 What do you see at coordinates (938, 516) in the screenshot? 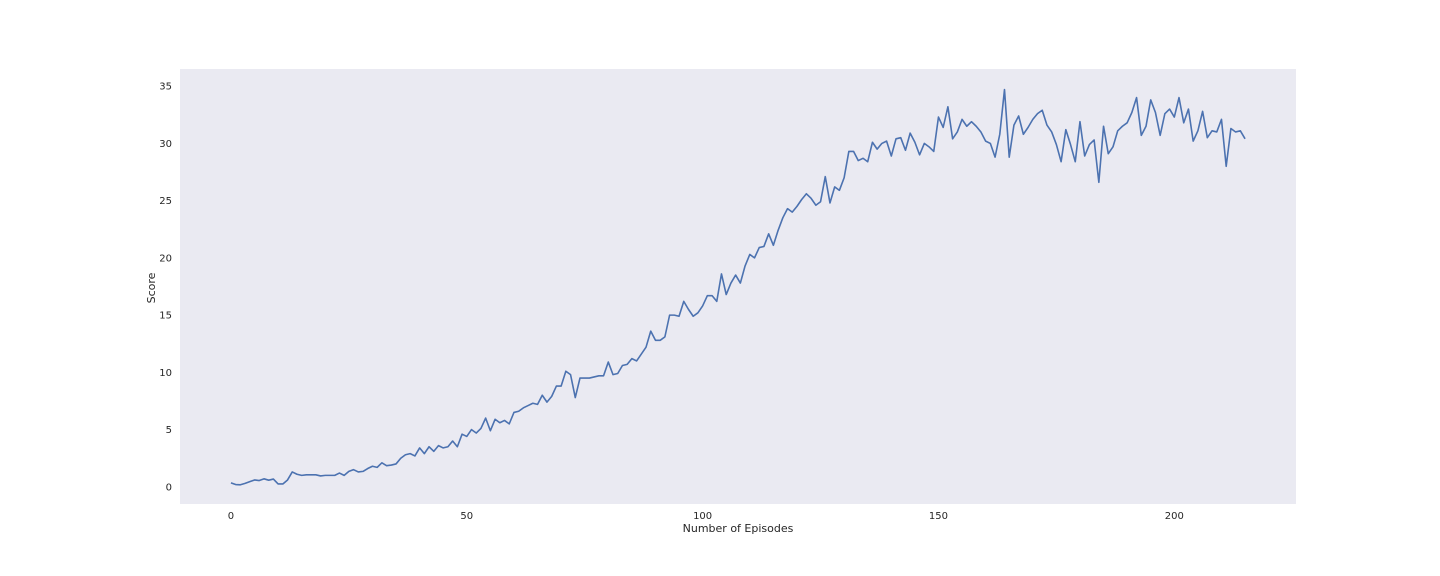
I see `x-tick-label: 150` at bounding box center [938, 516].